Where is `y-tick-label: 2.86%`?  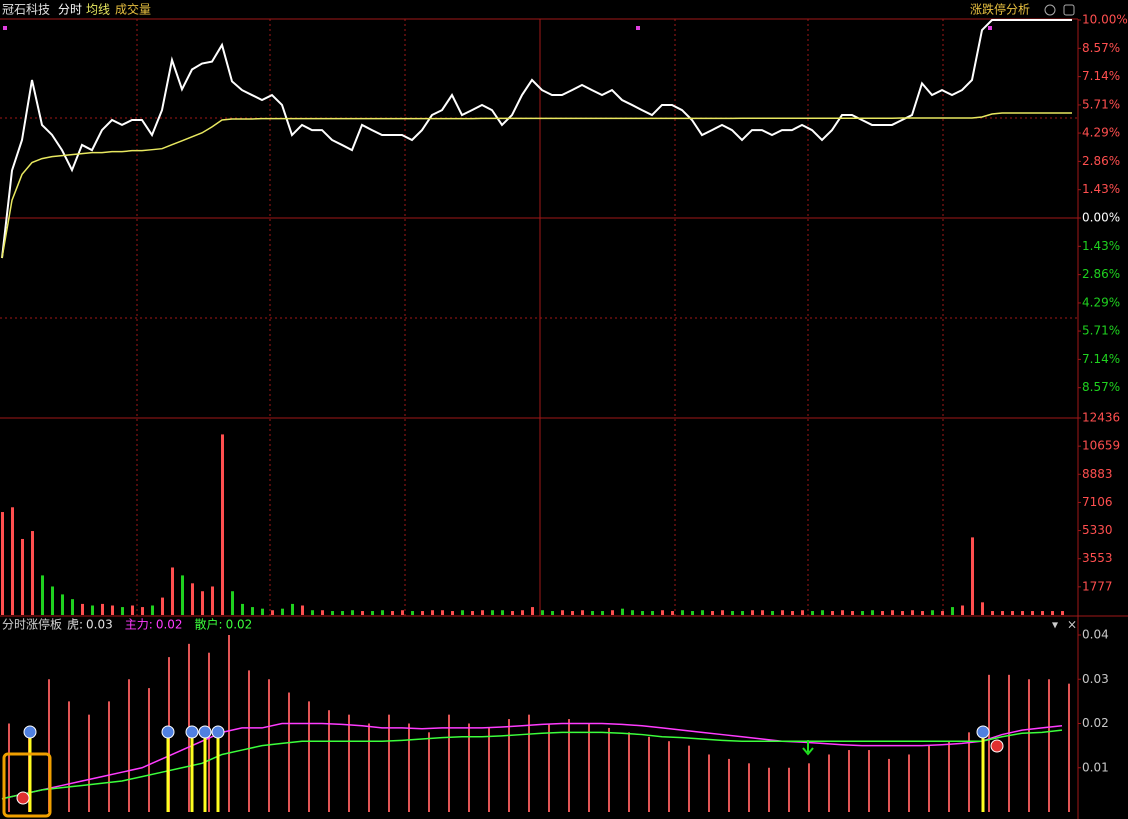
y-tick-label: 2.86% is located at coordinates (1101, 274).